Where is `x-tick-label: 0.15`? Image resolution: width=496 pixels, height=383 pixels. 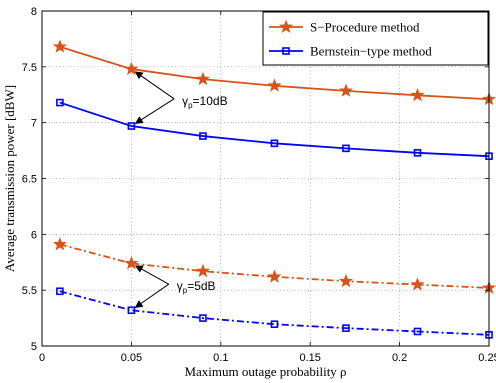 x-tick-label: 0.15 is located at coordinates (309, 358).